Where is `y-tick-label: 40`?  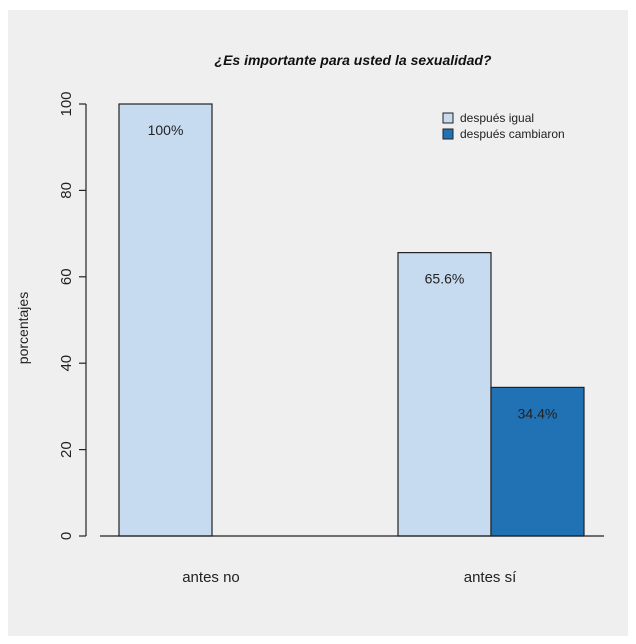
y-tick-label: 40 is located at coordinates (66, 363).